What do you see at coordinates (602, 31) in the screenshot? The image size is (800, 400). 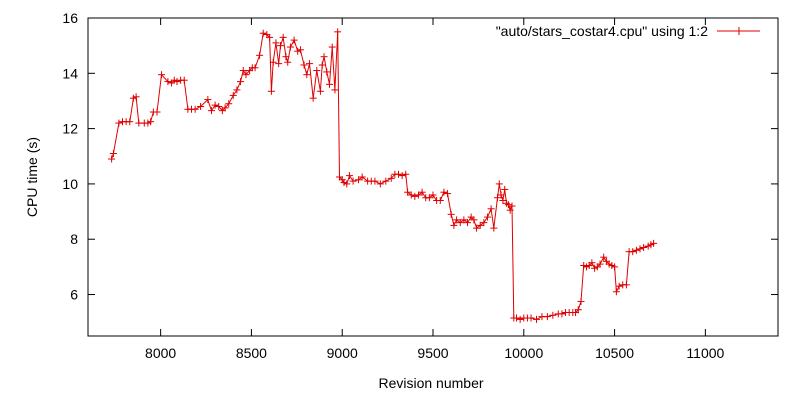 I see `legend-label: "auto/stars_costar4.cpu" using 1:2` at bounding box center [602, 31].